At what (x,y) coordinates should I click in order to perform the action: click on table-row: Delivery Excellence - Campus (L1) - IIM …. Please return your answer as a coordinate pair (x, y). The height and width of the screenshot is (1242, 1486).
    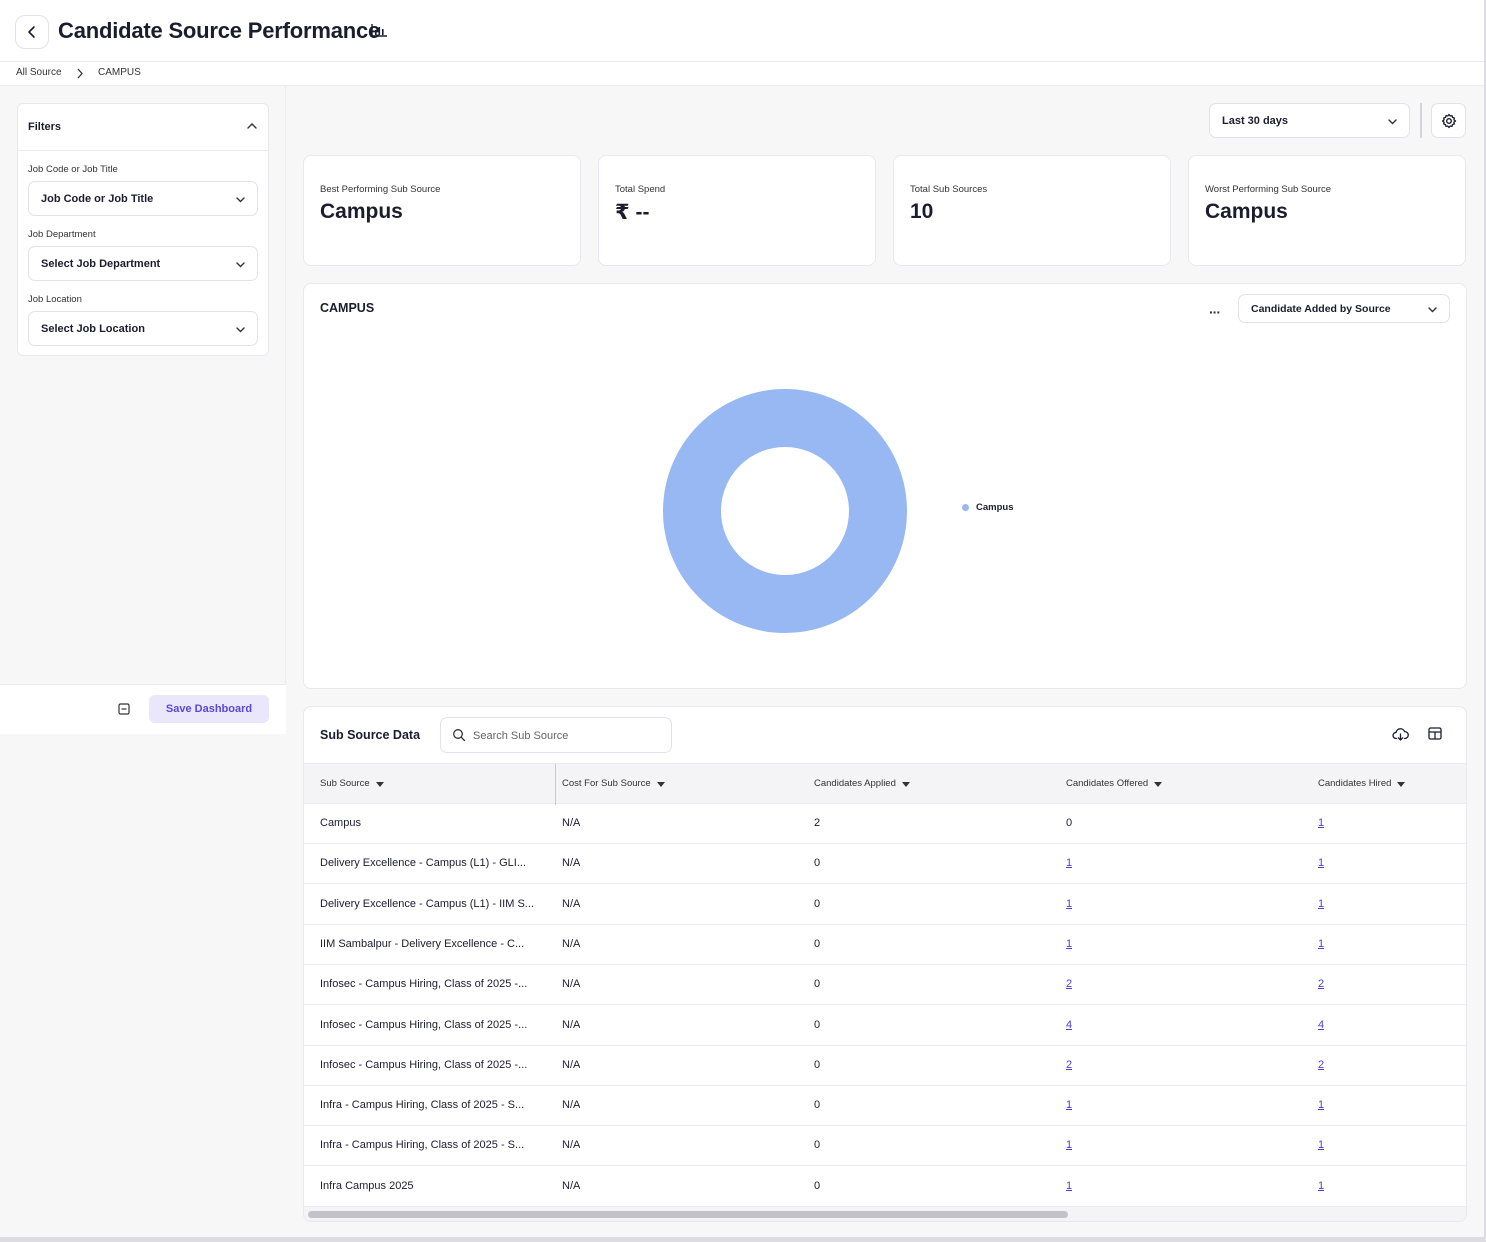
    Looking at the image, I should click on (885, 905).